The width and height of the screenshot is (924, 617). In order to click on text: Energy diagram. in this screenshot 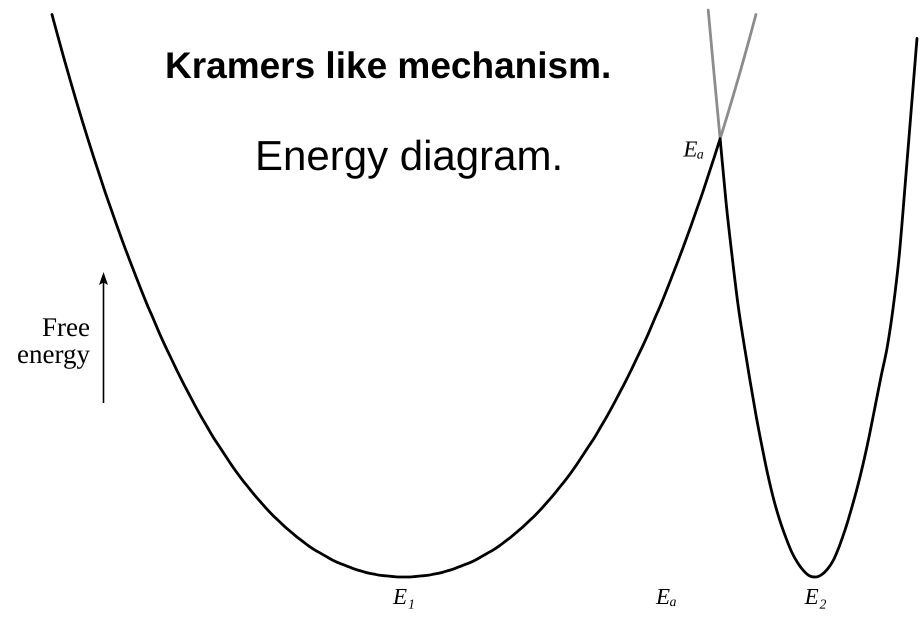, I will do `click(409, 155)`.